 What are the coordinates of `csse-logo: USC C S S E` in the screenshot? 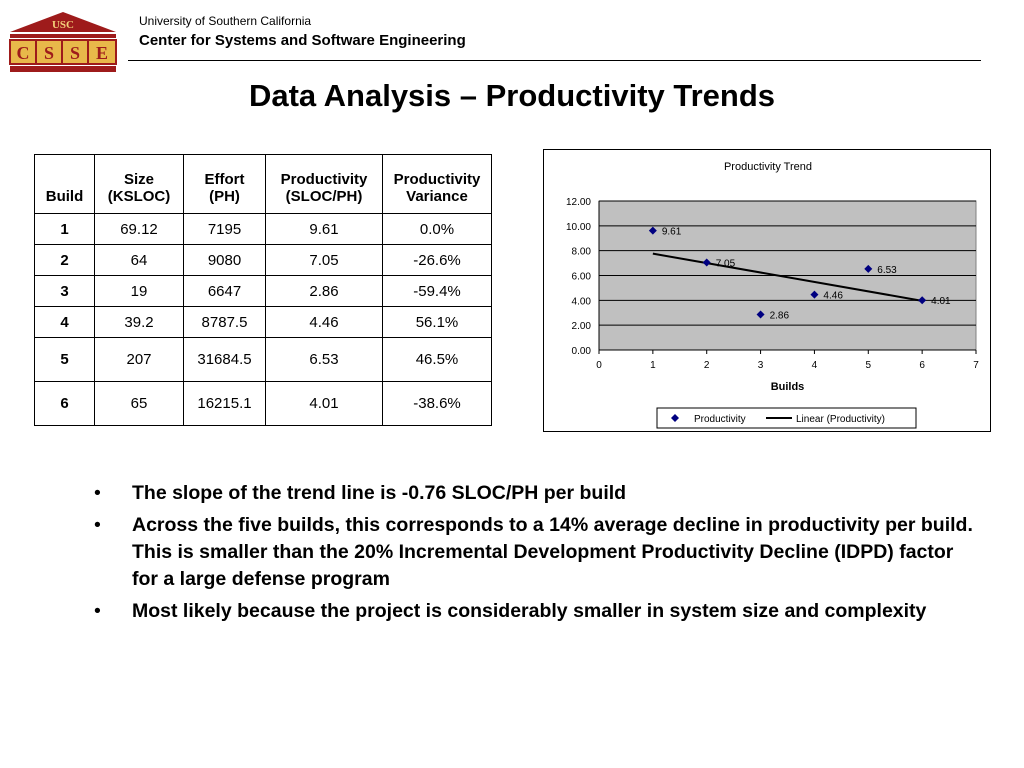 It's located at (63, 42).